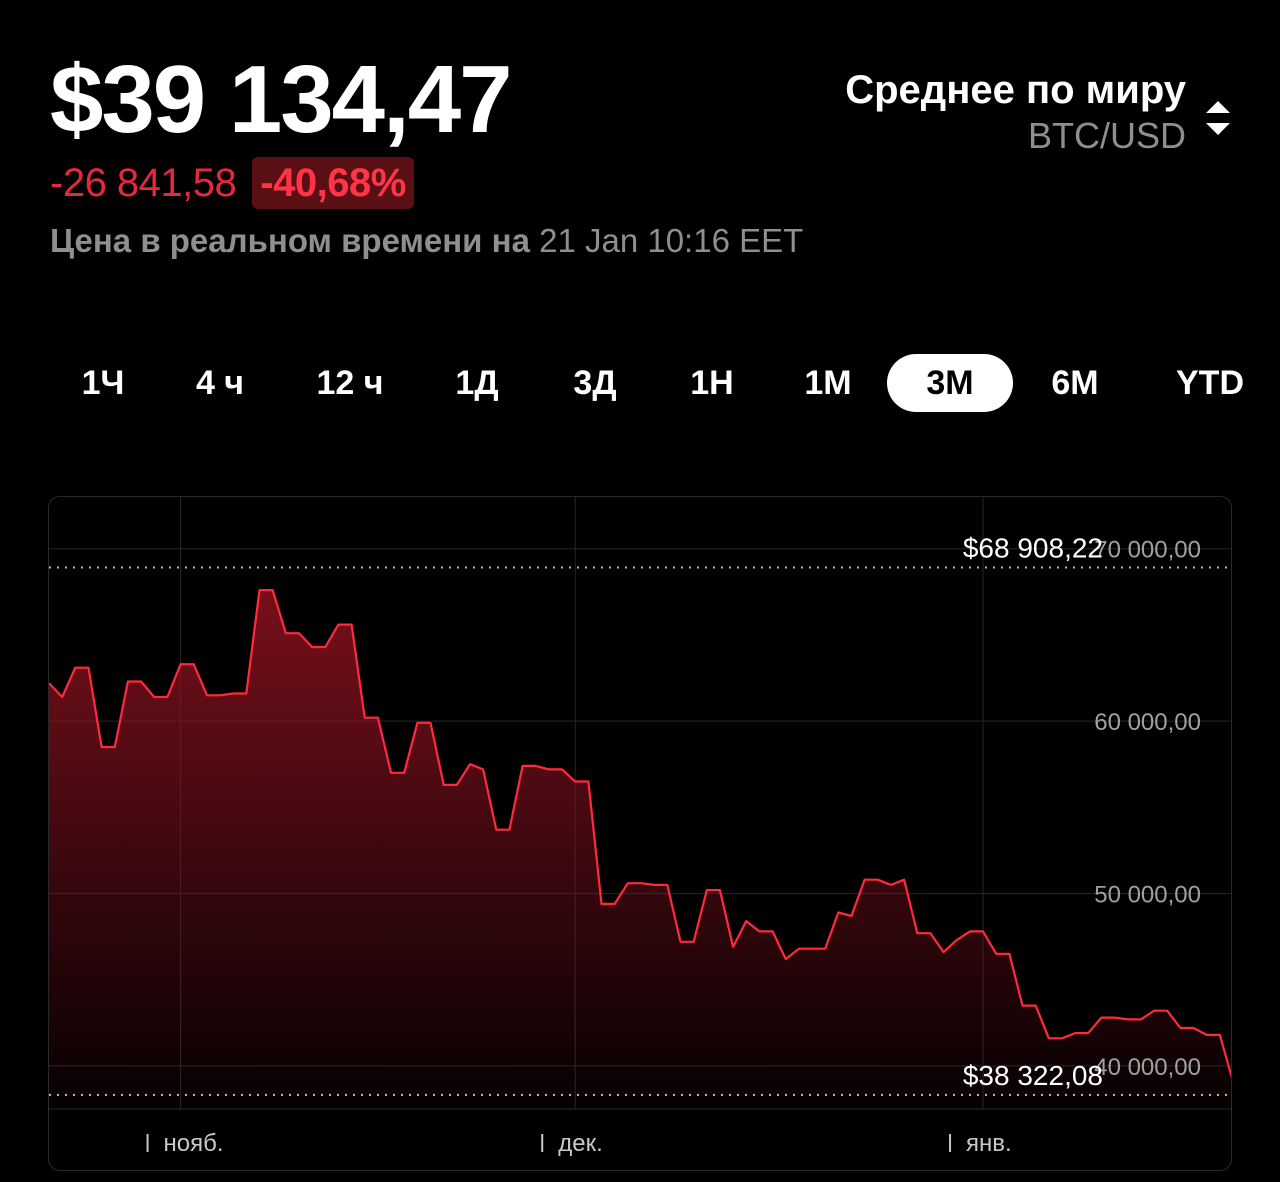  What do you see at coordinates (1147, 722) in the screenshot?
I see `y-tick-label: 60 000,00` at bounding box center [1147, 722].